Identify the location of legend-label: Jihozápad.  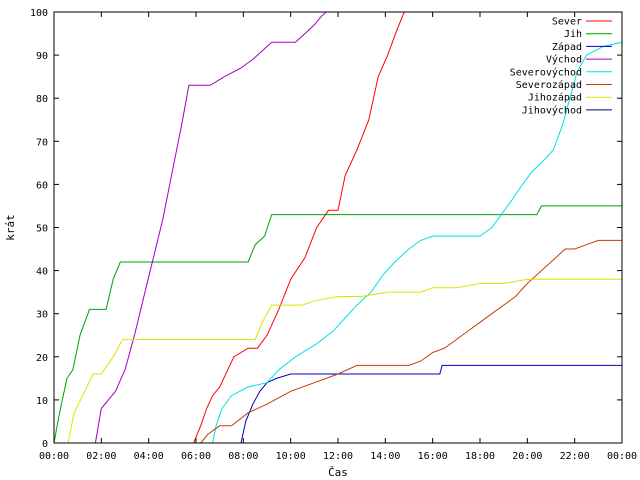
(555, 98).